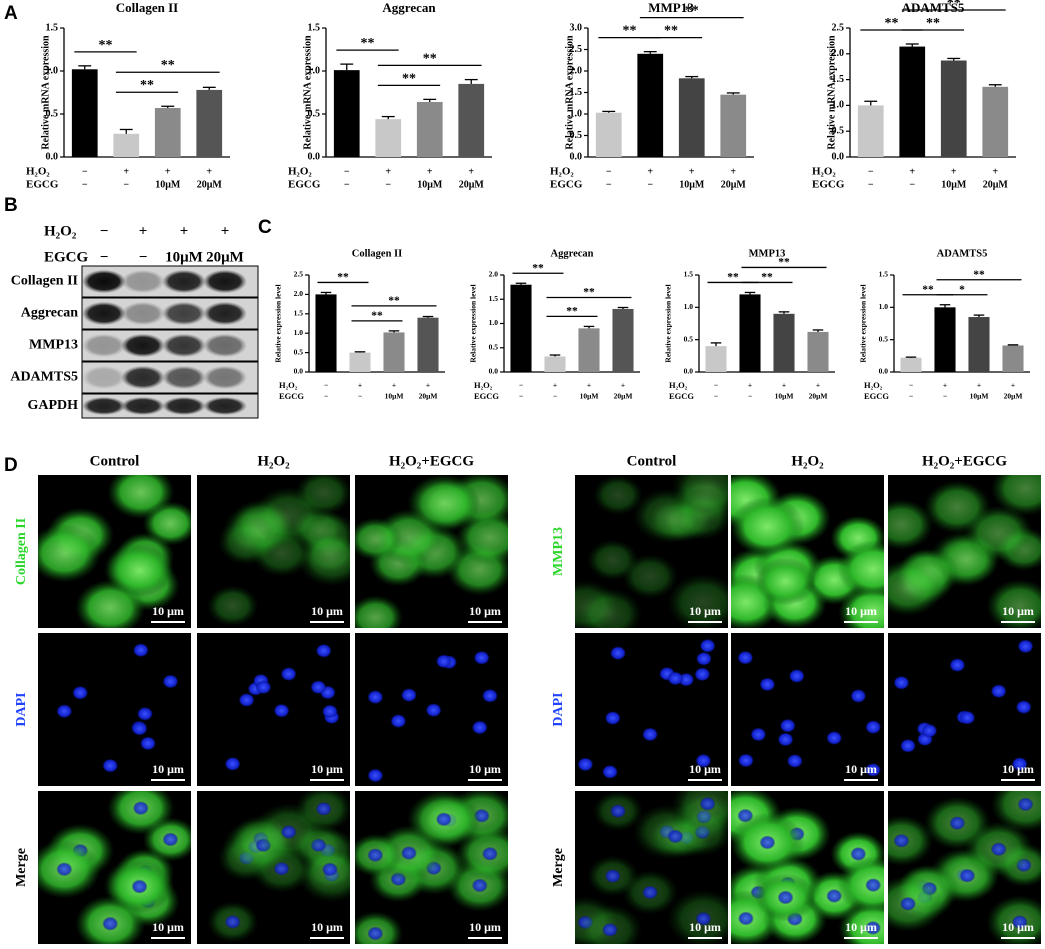 The image size is (1045, 949). Describe the element at coordinates (558, 551) in the screenshot. I see `row-label: MMP13` at that location.